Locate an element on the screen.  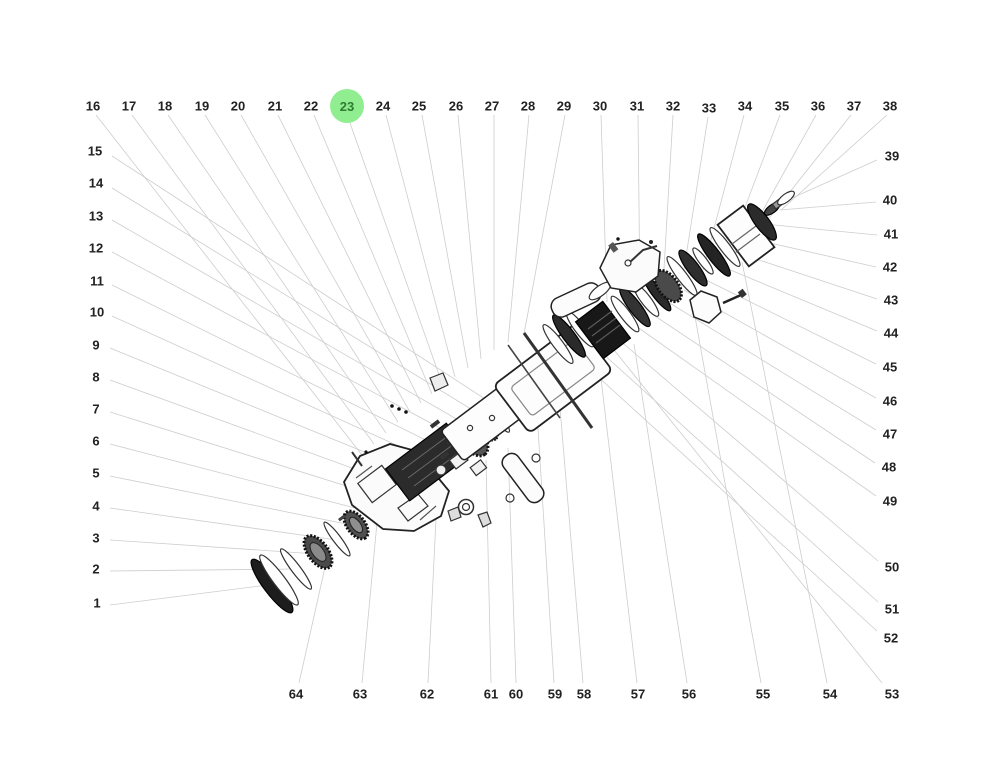
part-label-36: 36 is located at coordinates (818, 106).